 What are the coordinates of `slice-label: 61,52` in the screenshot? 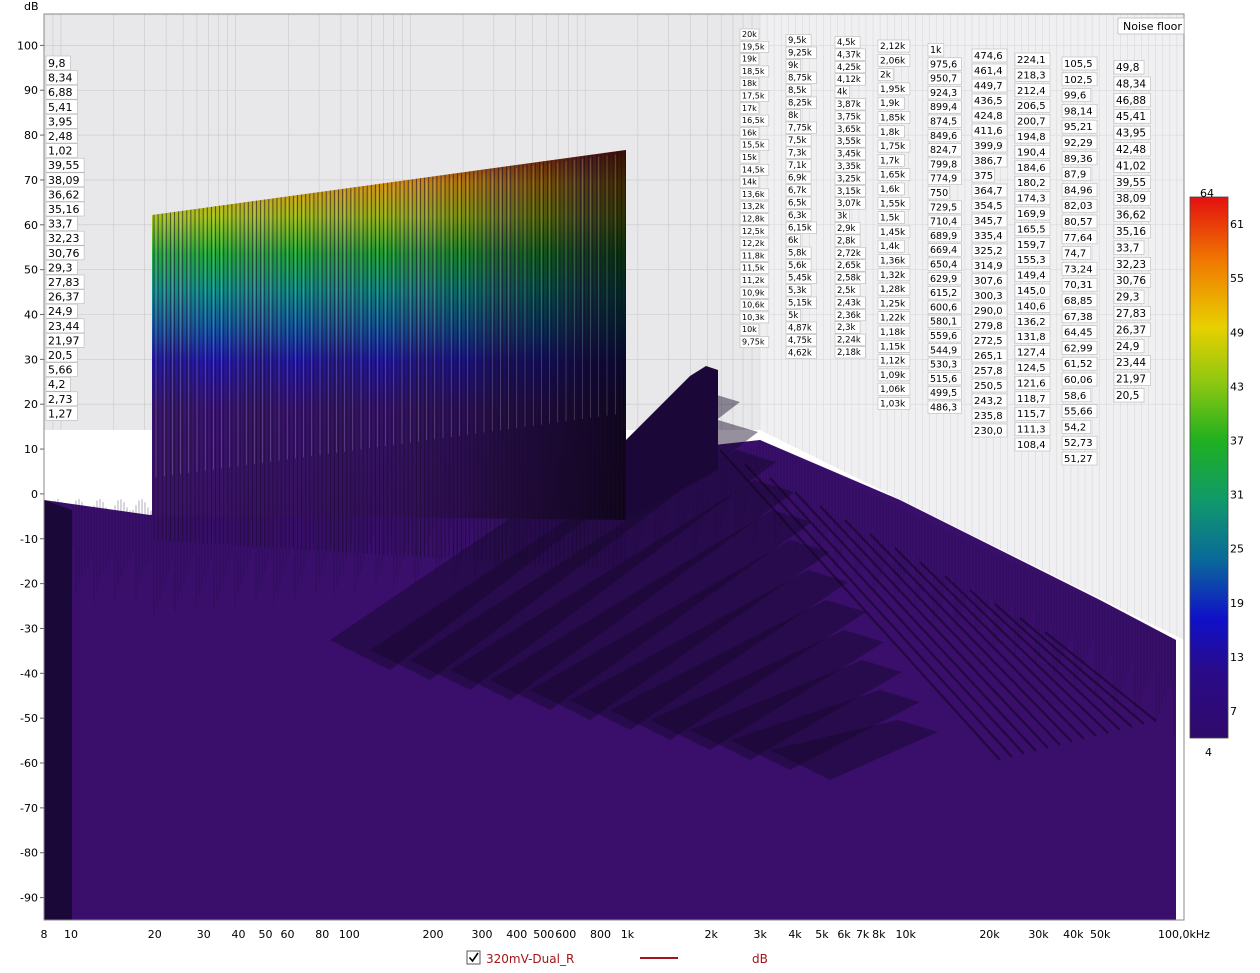 It's located at (1078, 364).